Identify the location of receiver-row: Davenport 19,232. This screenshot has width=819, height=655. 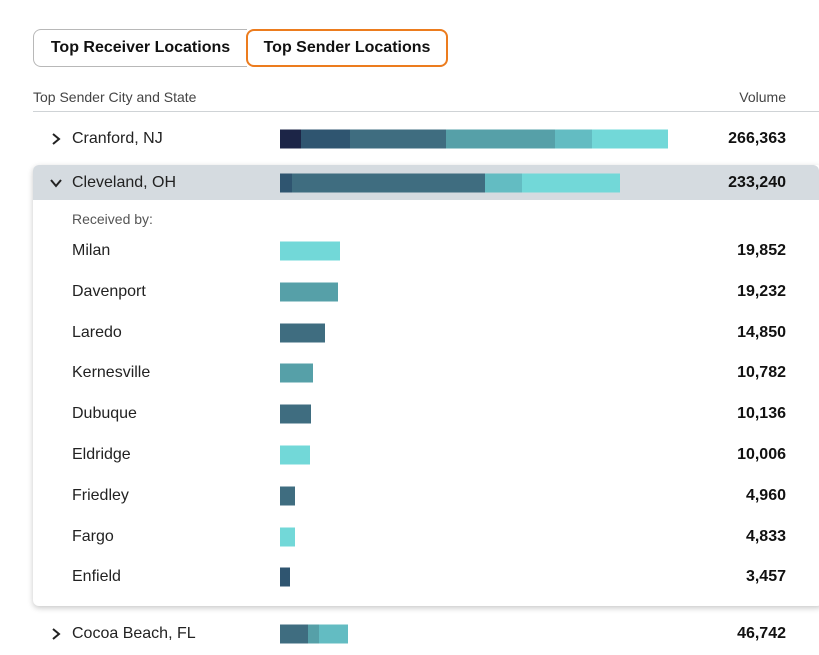
(426, 292).